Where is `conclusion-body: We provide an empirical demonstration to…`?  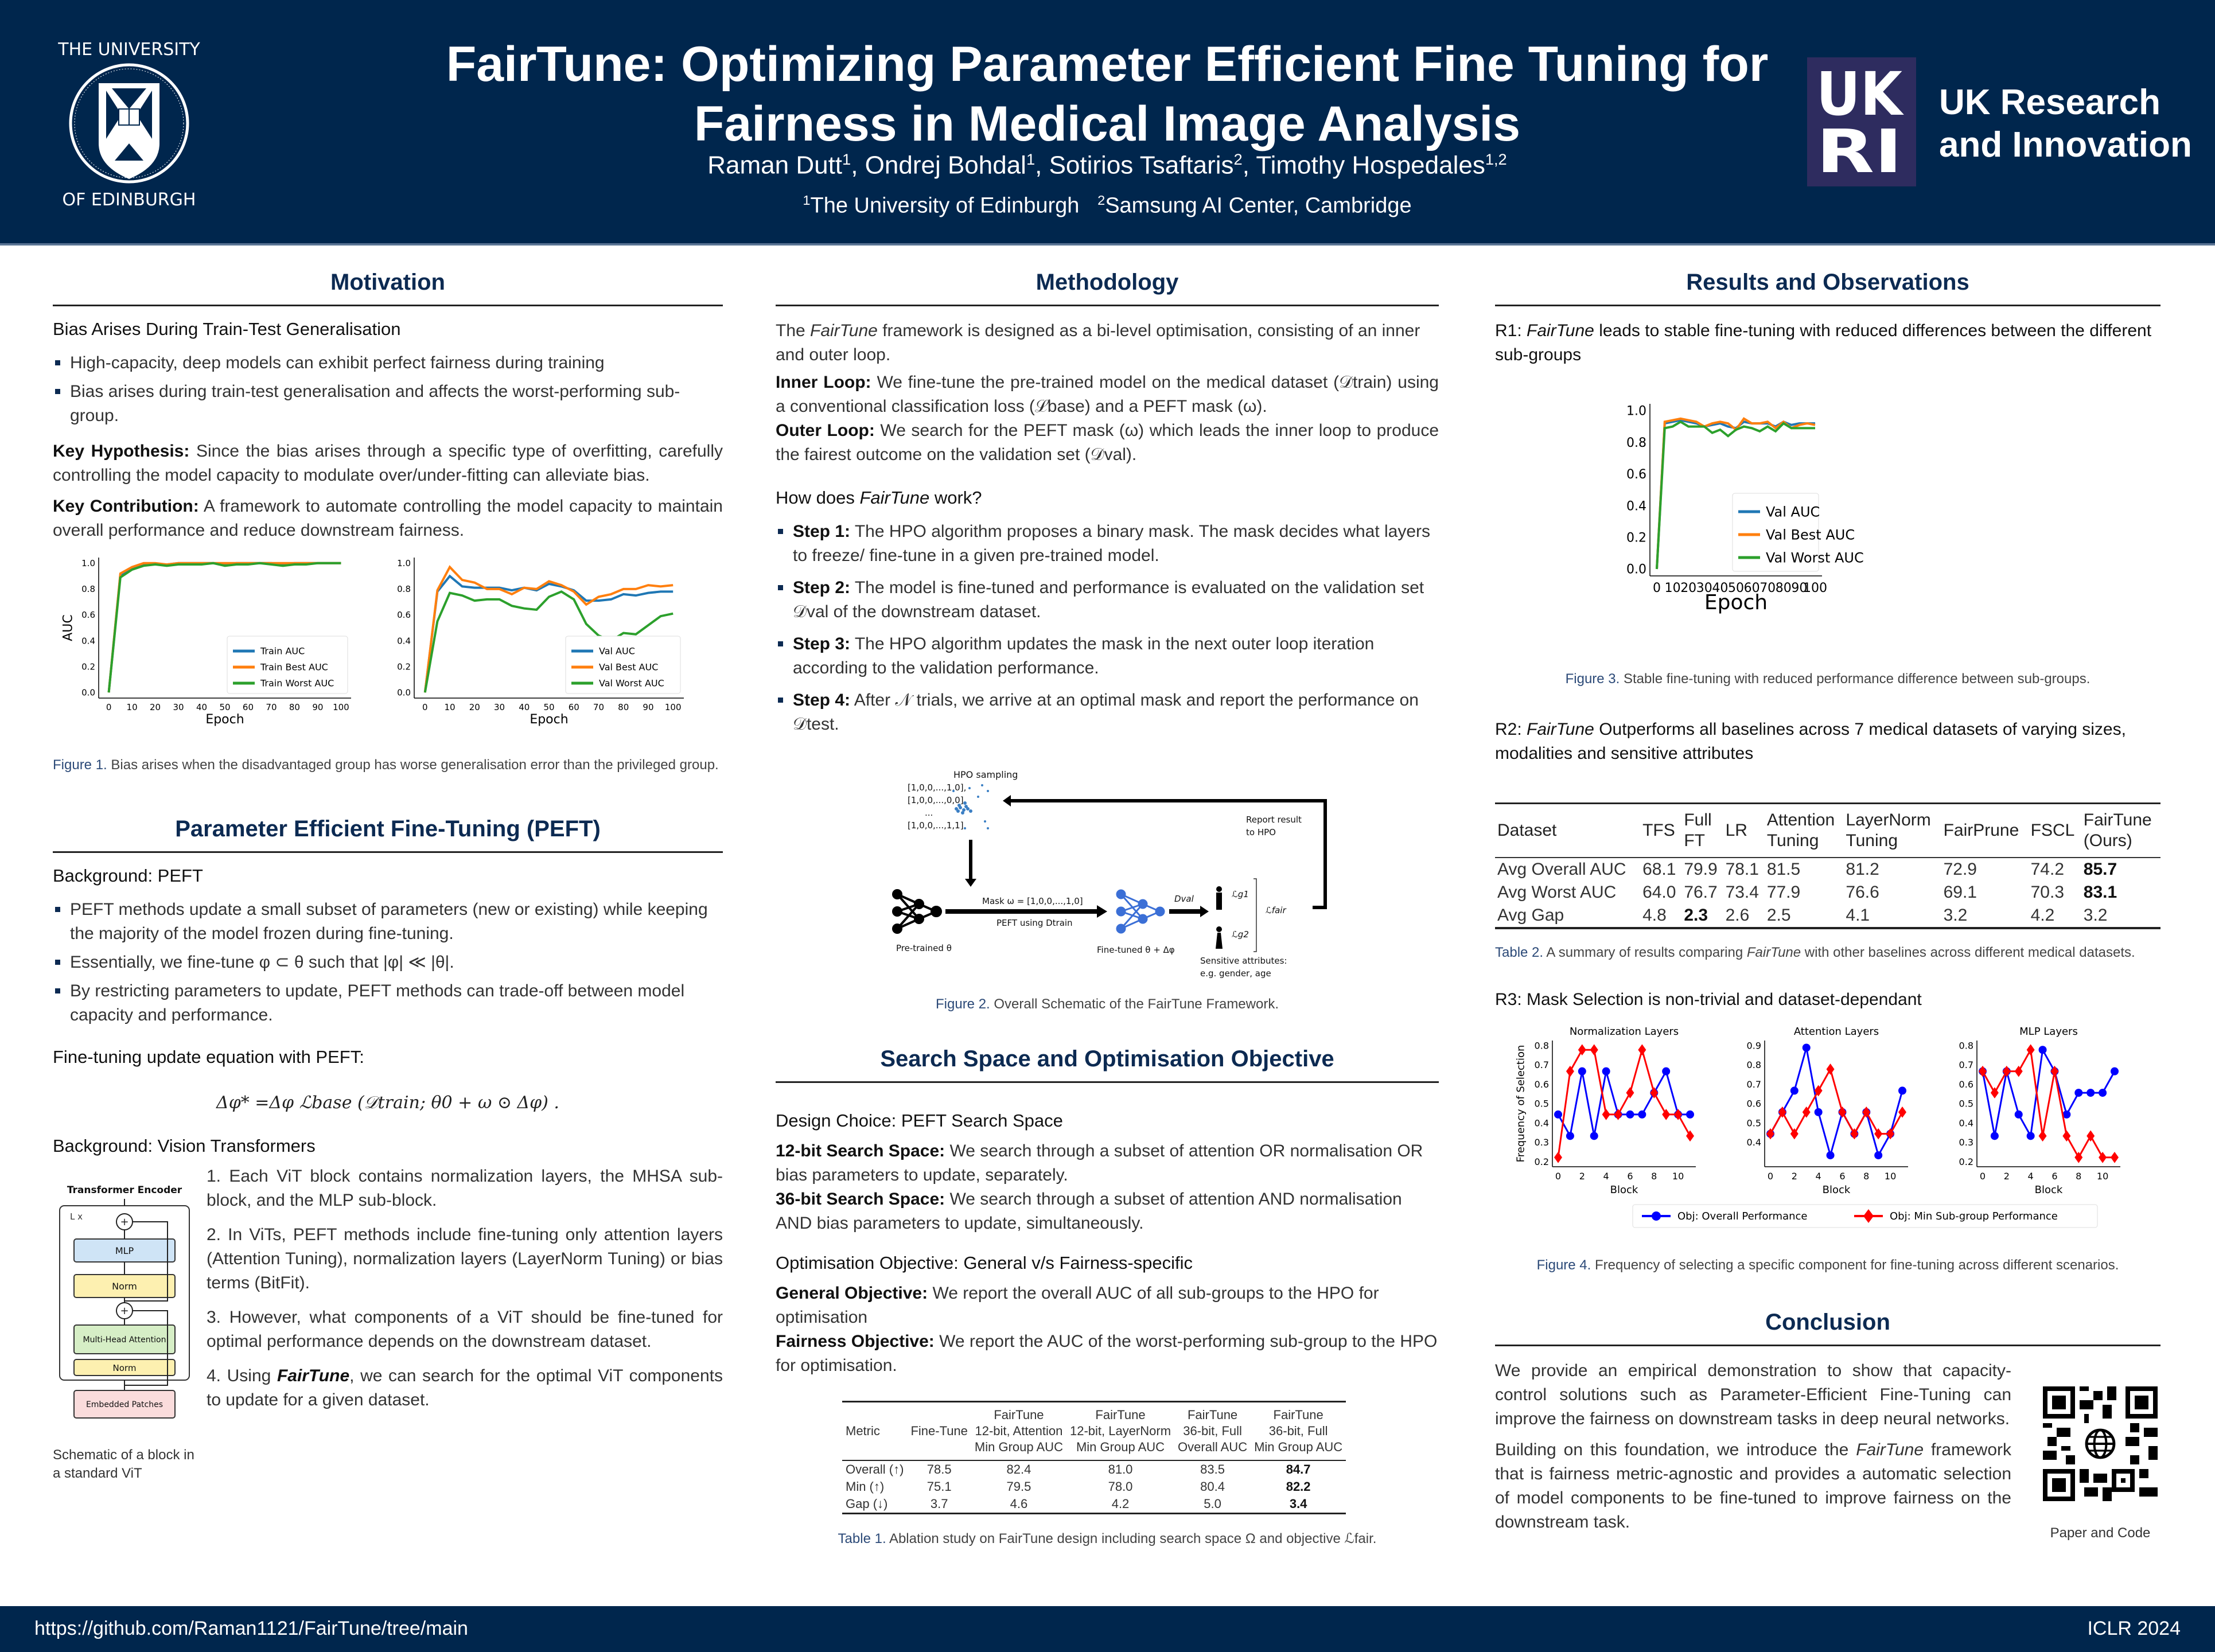
conclusion-body: We provide an empirical demonstration to… is located at coordinates (1827, 1450).